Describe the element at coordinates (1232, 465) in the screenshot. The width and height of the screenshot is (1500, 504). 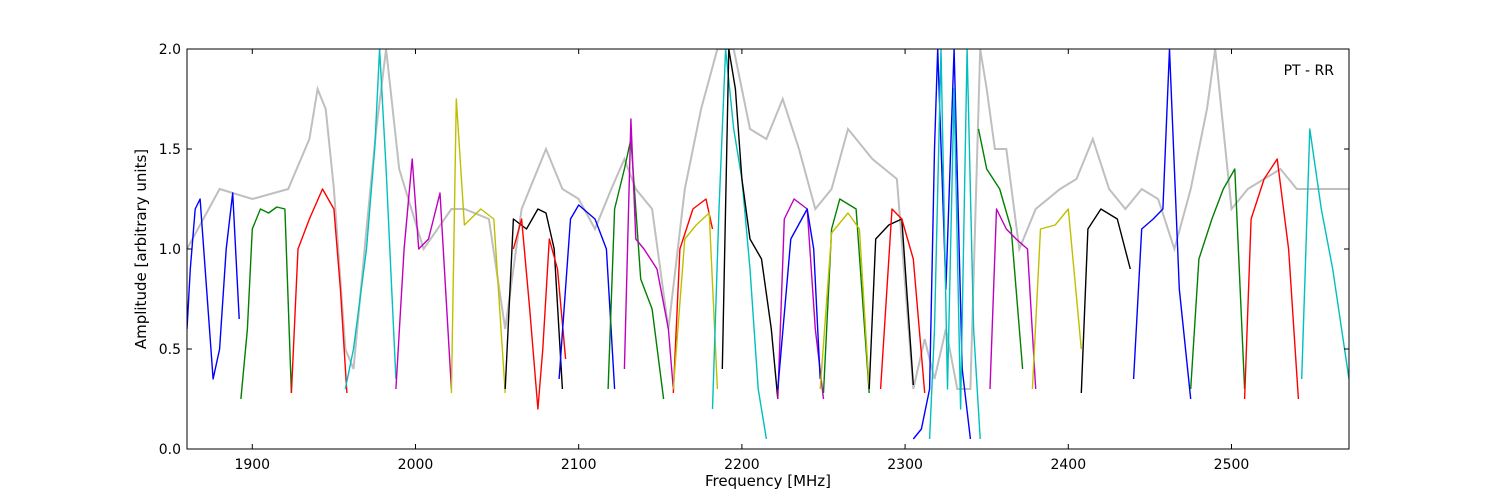
I see `x-tick-label: 2500` at that location.